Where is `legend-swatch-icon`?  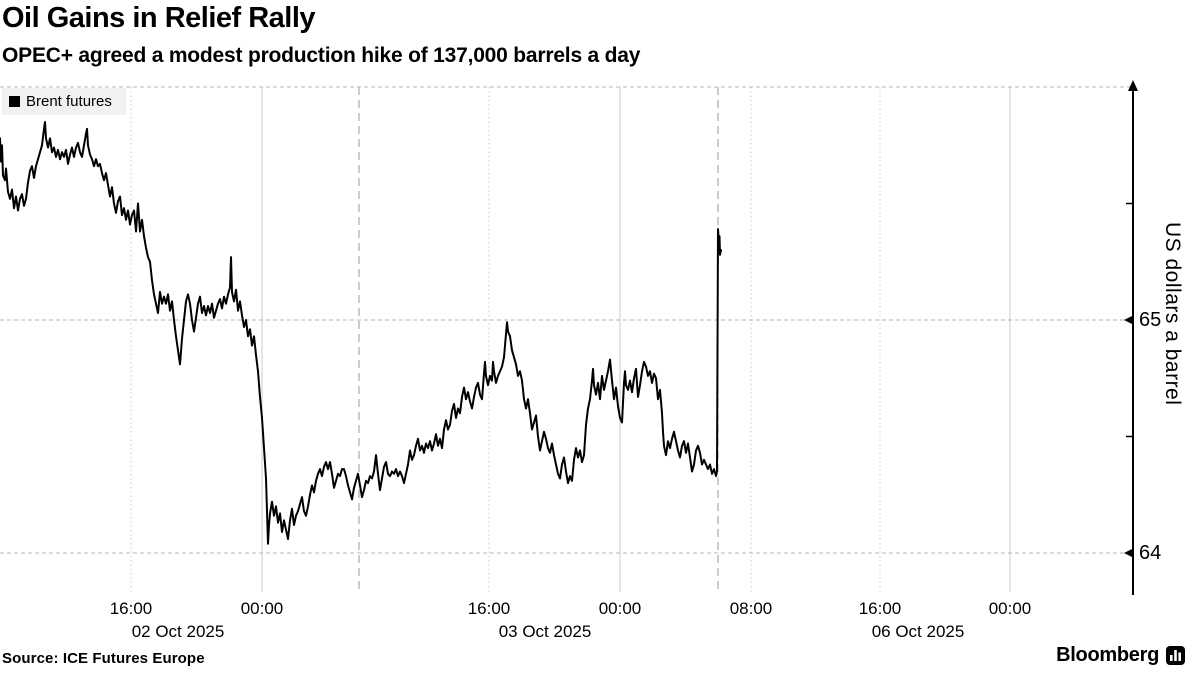
legend-swatch-icon is located at coordinates (14, 101).